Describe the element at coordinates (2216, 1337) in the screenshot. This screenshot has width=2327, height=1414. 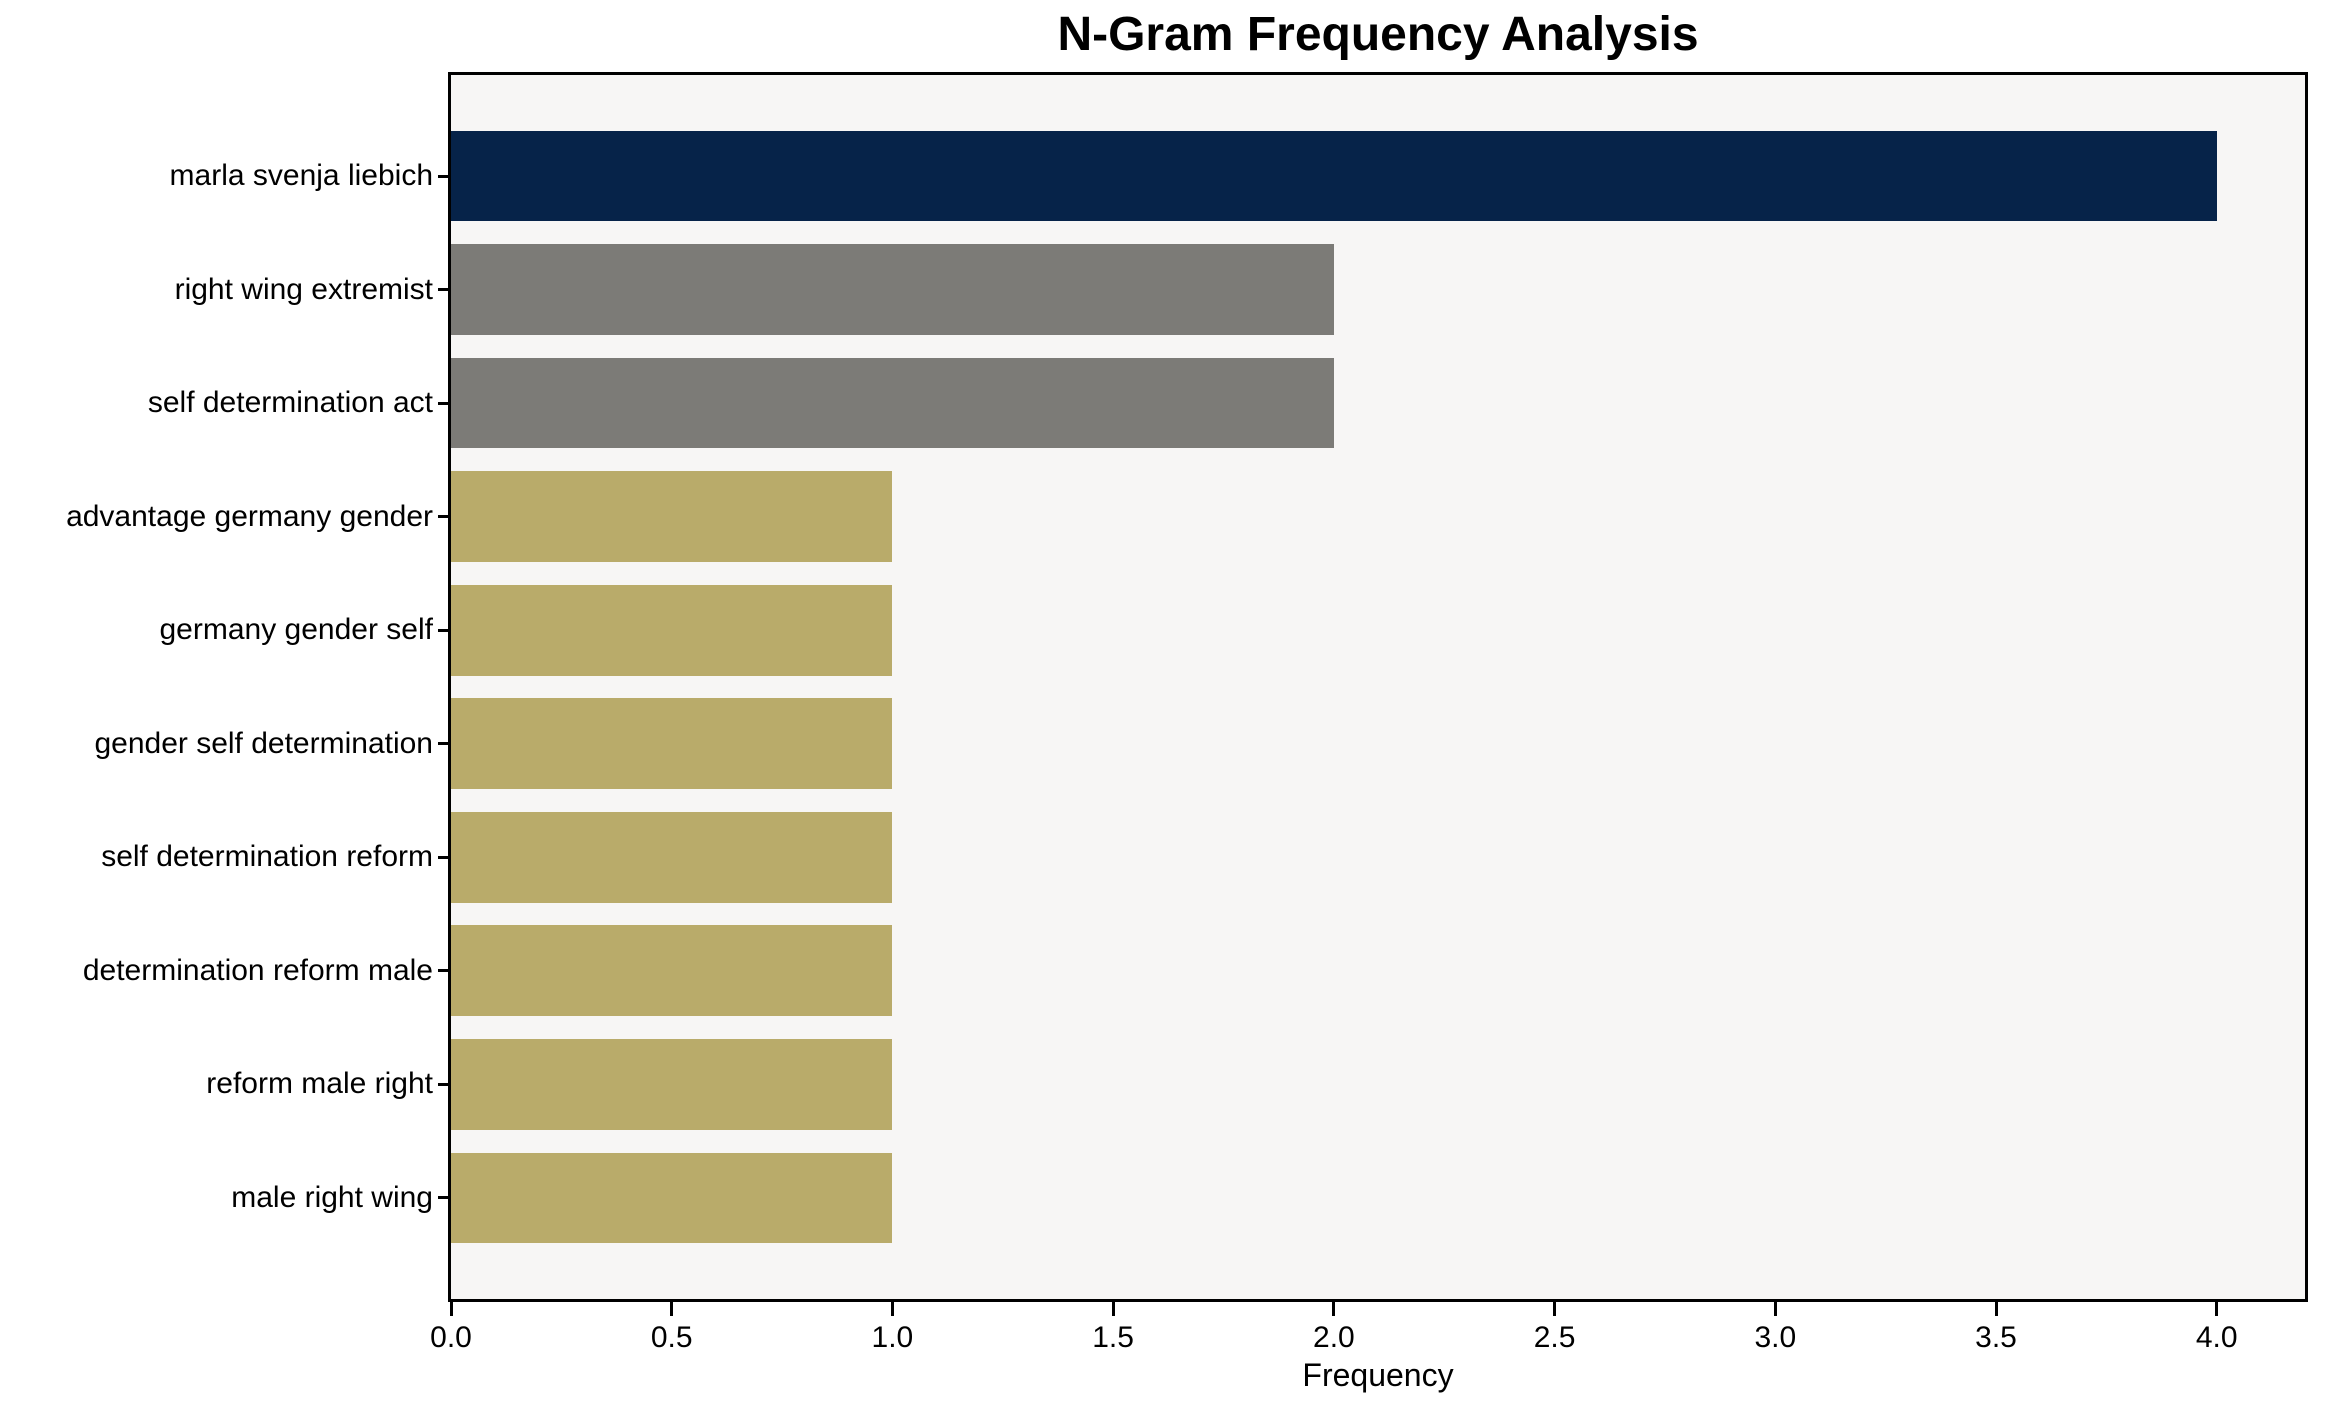
I see `x-tick-label: 4.0` at that location.